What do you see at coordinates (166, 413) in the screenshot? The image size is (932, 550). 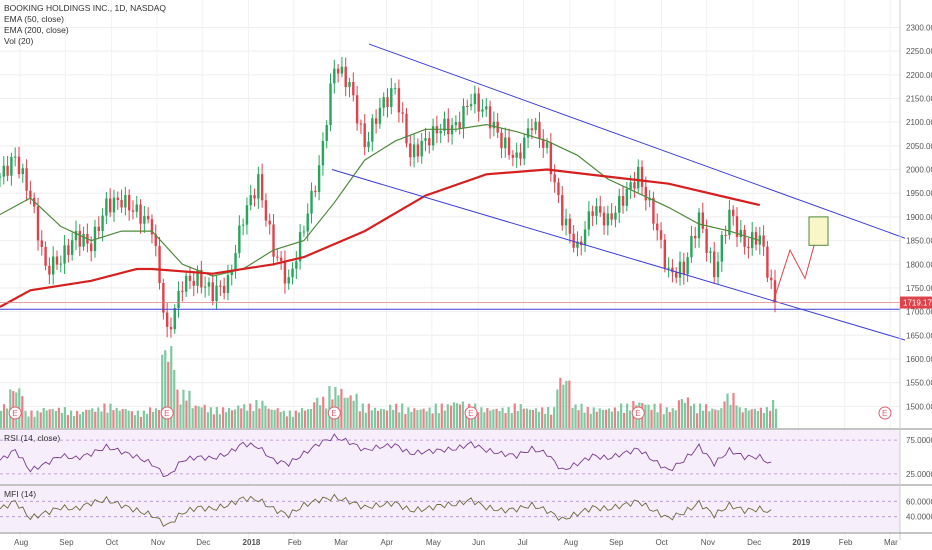 I see `earnings-marker-label: E` at bounding box center [166, 413].